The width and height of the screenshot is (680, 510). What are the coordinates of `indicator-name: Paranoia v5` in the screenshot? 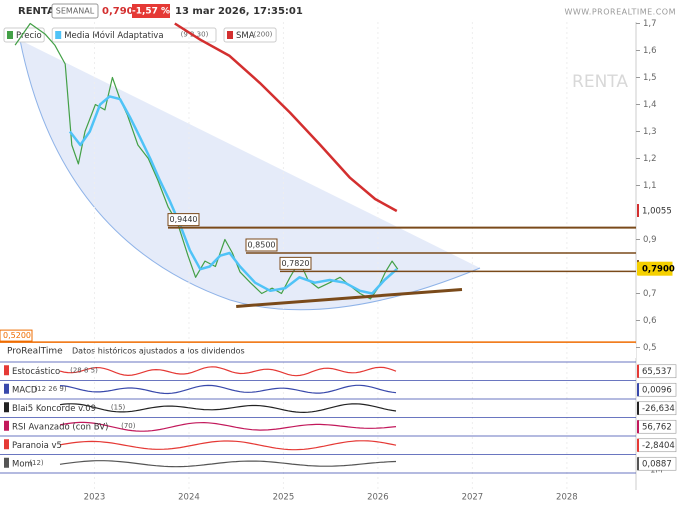 It's located at (37, 446).